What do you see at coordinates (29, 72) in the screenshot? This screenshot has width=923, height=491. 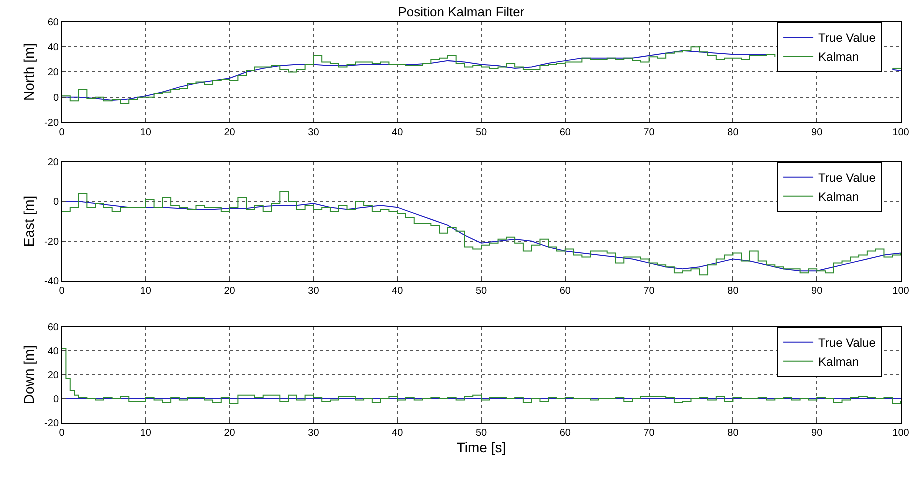 I see `y-axis-title: North [m]` at bounding box center [29, 72].